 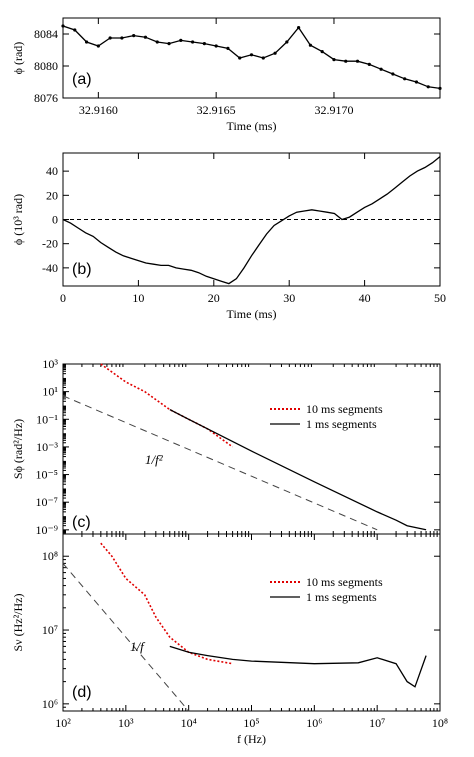 What do you see at coordinates (47, 447) in the screenshot?
I see `y-tick-label-c: 10⁻³` at bounding box center [47, 447].